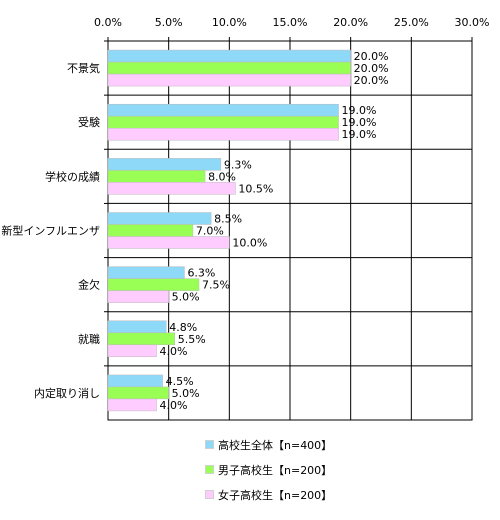 The height and width of the screenshot is (520, 500). I want to click on category-label: 新型インフルエンザ, so click(50, 231).